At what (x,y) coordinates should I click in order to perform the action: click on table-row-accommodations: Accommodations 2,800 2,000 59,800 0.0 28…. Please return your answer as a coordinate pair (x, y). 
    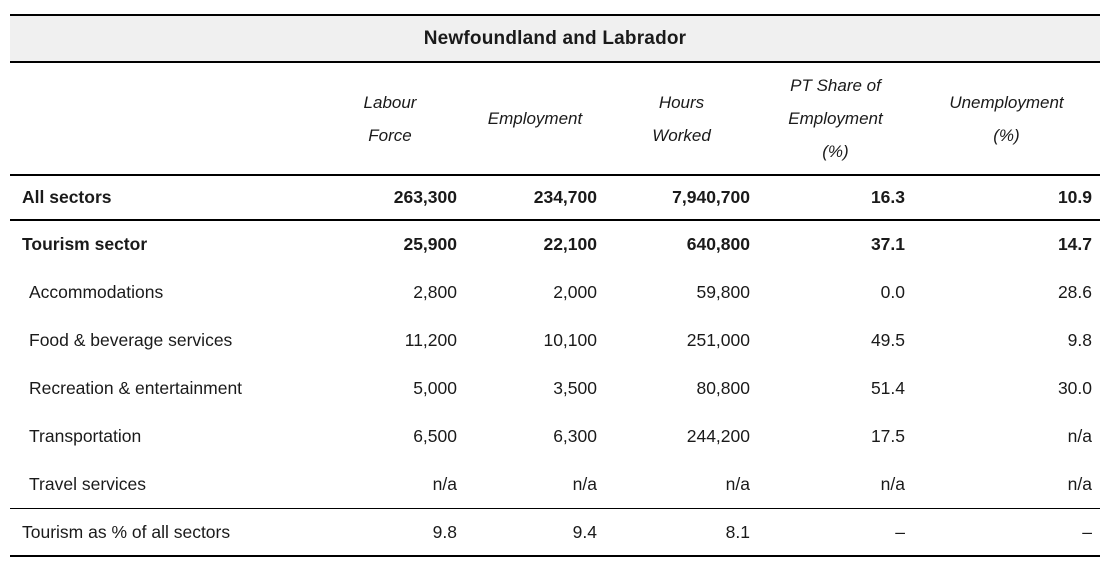
    Looking at the image, I should click on (555, 292).